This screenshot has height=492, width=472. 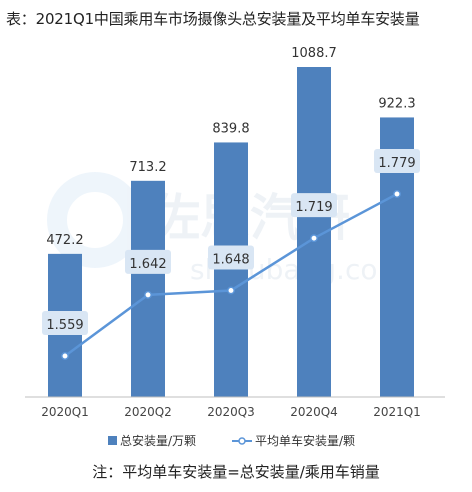 What do you see at coordinates (305, 440) in the screenshot?
I see `legend-line-label: 平均单车安装量/颗` at bounding box center [305, 440].